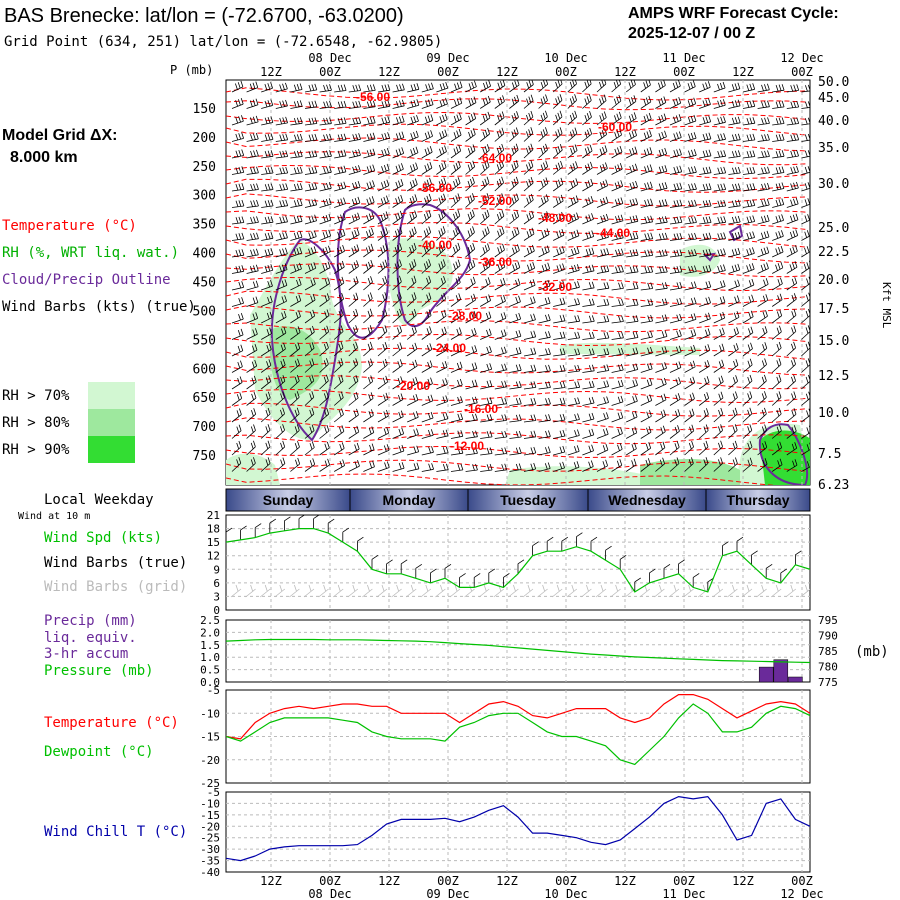 The height and width of the screenshot is (900, 900). Describe the element at coordinates (210, 861) in the screenshot. I see `y-tick-label: -35` at that location.